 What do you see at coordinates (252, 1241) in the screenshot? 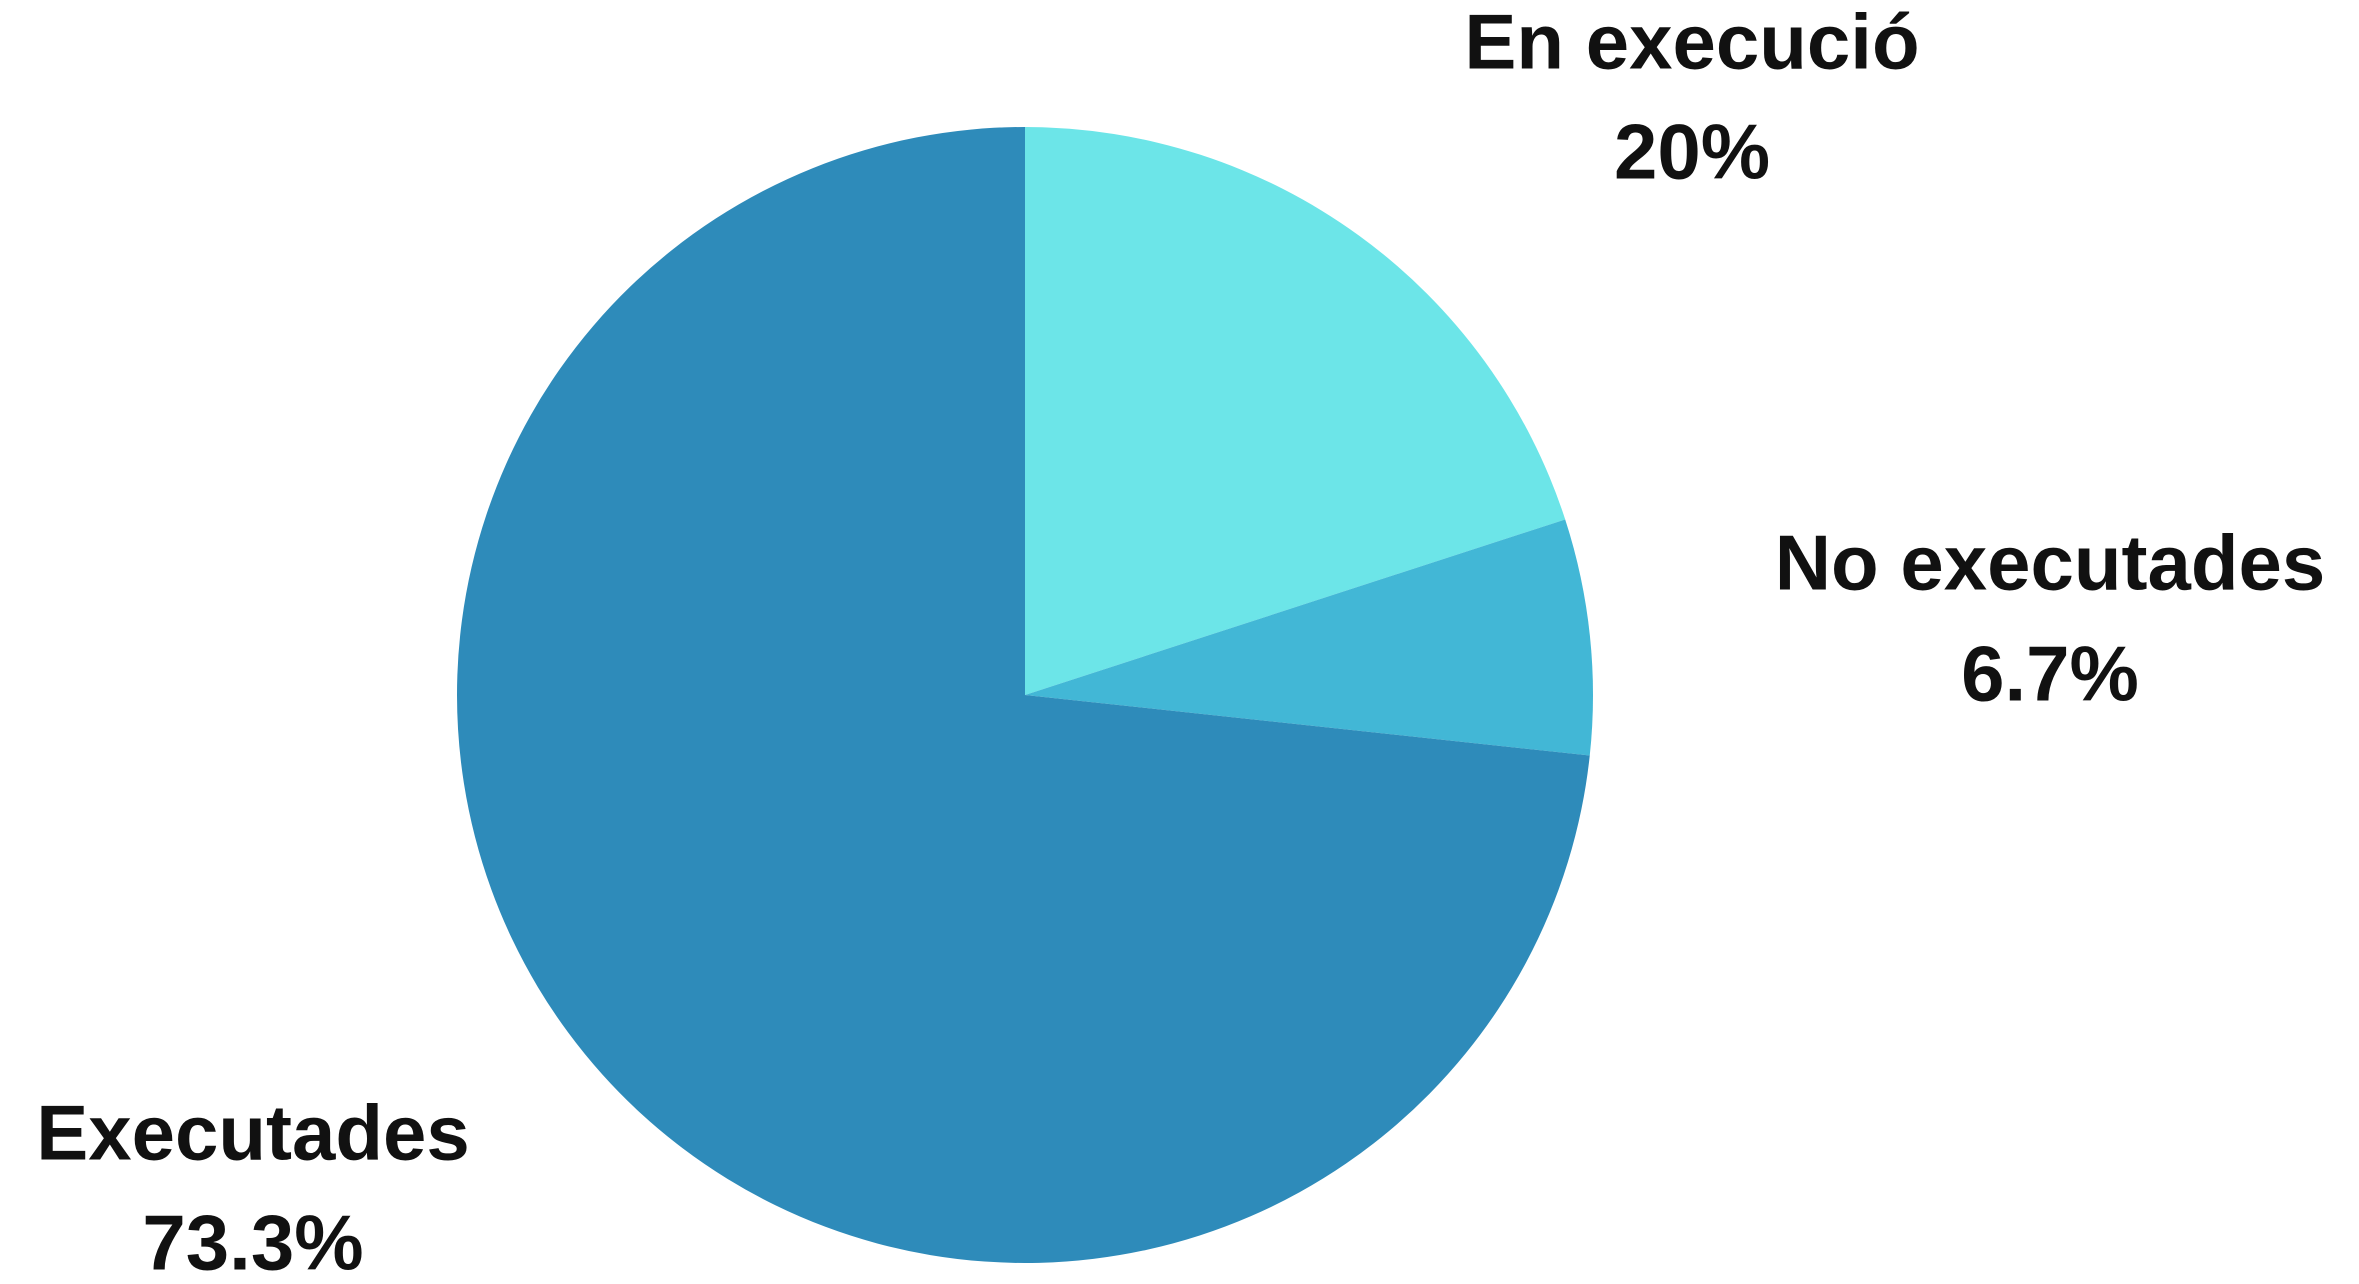
I see `slice-value-label: 73.3%` at bounding box center [252, 1241].